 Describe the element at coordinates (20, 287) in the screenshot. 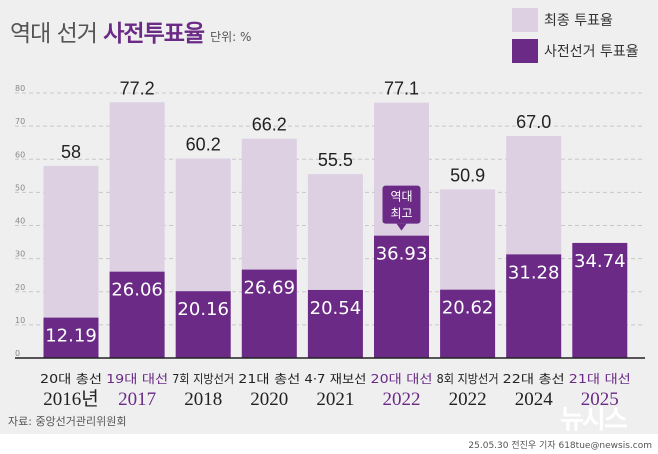

I see `y-tick-label: 20` at that location.